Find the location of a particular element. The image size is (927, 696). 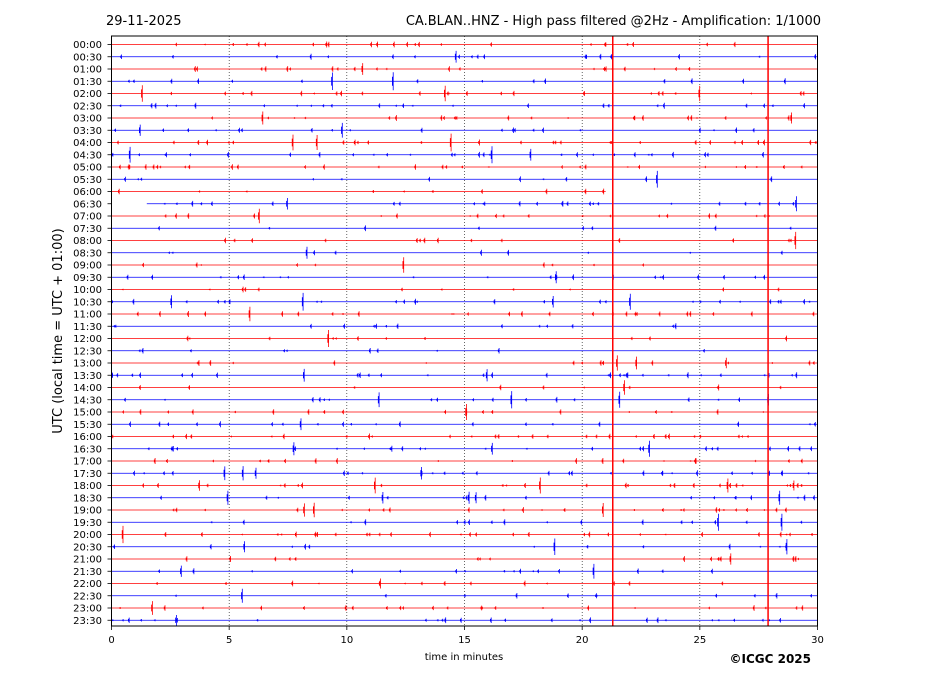

trace-row-07:30 is located at coordinates (464, 228).